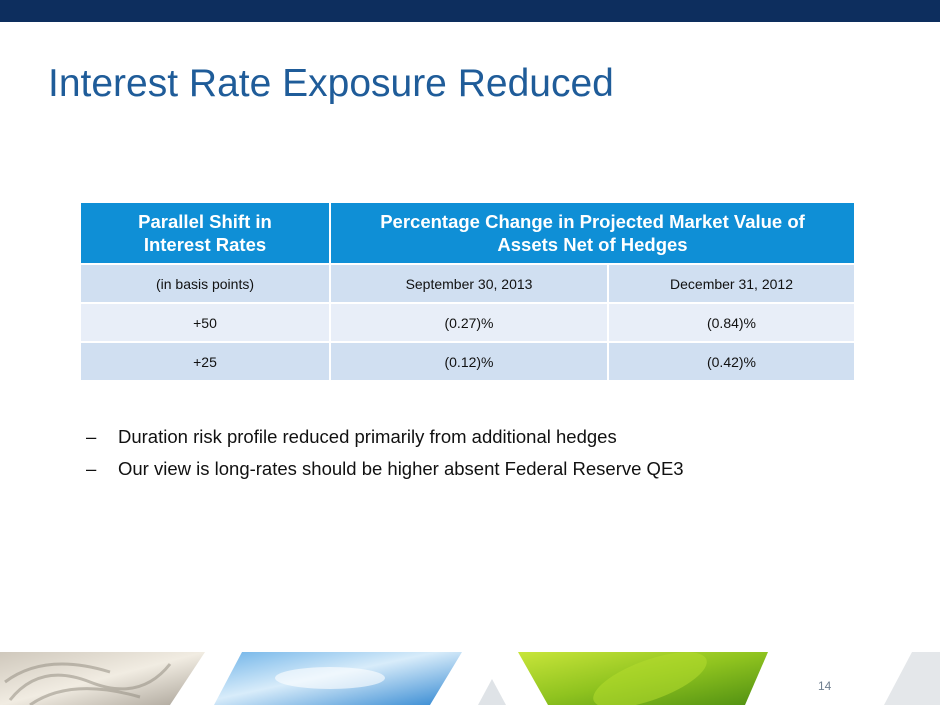 The width and height of the screenshot is (940, 705). Describe the element at coordinates (731, 283) in the screenshot. I see `subheader-cell: December 31, 2012` at that location.